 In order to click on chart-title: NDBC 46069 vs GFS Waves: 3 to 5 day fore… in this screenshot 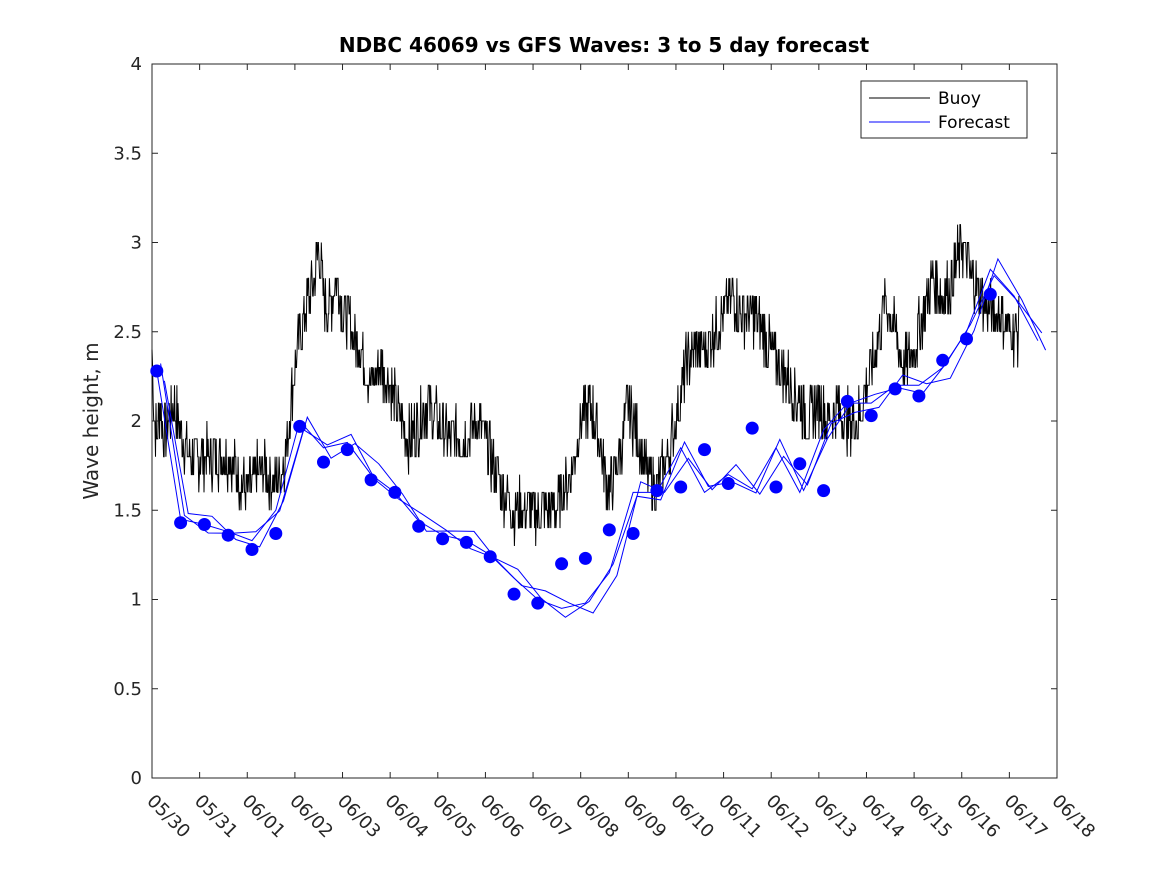, I will do `click(604, 45)`.